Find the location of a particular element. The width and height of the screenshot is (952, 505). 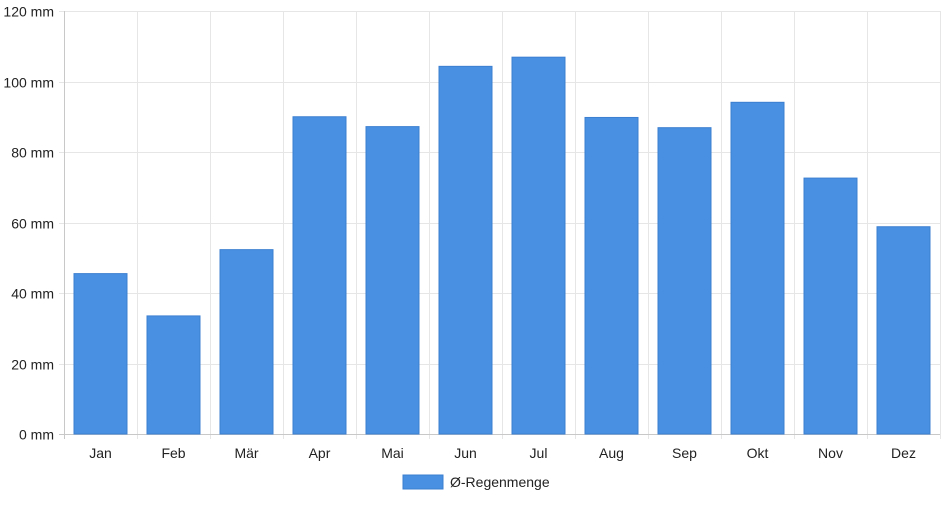

x-tick-label: Aug is located at coordinates (611, 453).